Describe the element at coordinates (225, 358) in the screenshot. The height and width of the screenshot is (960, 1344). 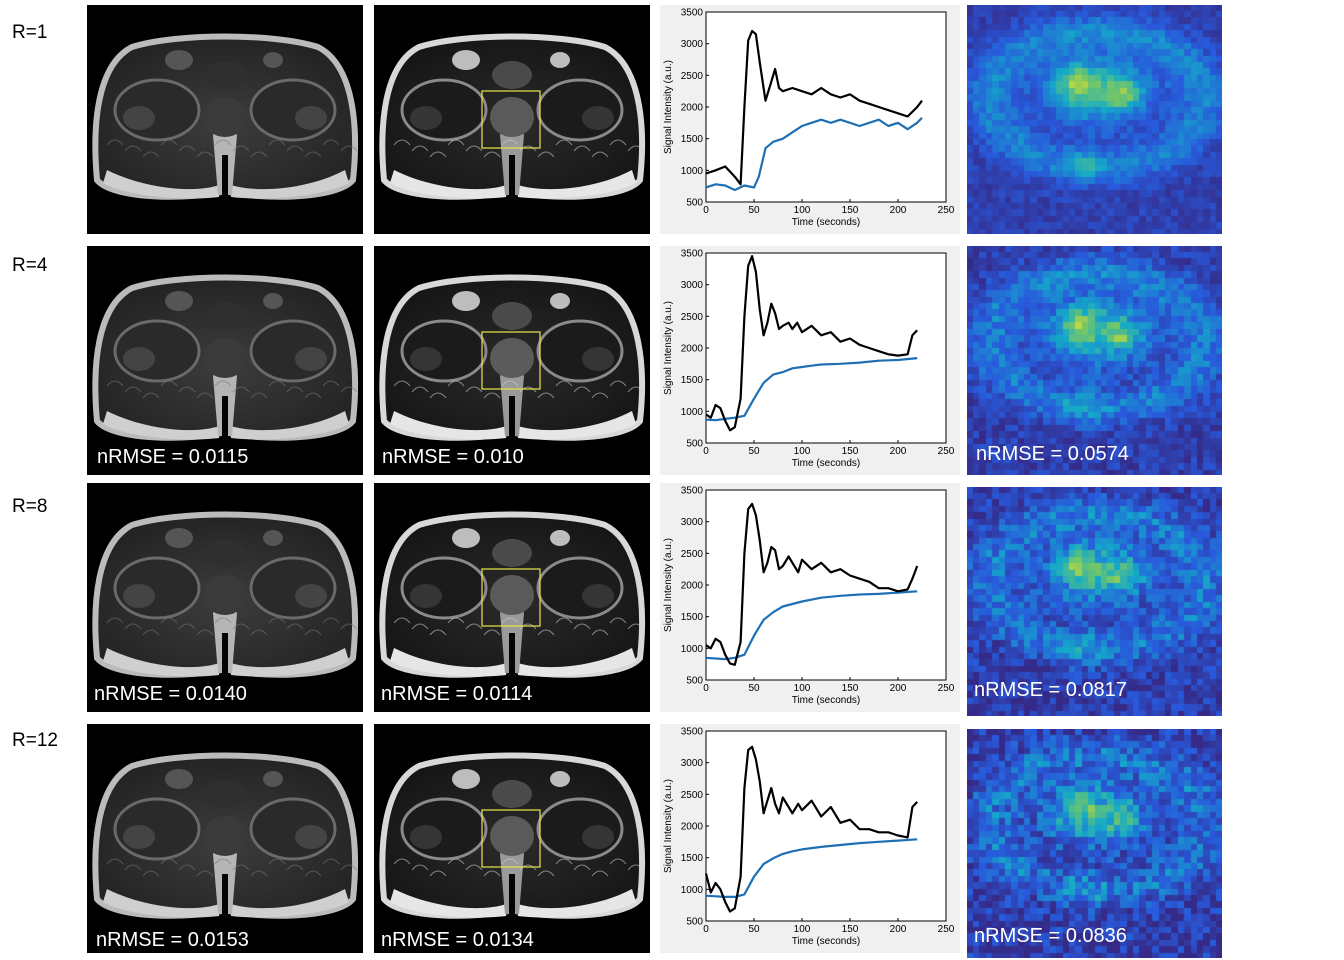
I see `prostate` at that location.